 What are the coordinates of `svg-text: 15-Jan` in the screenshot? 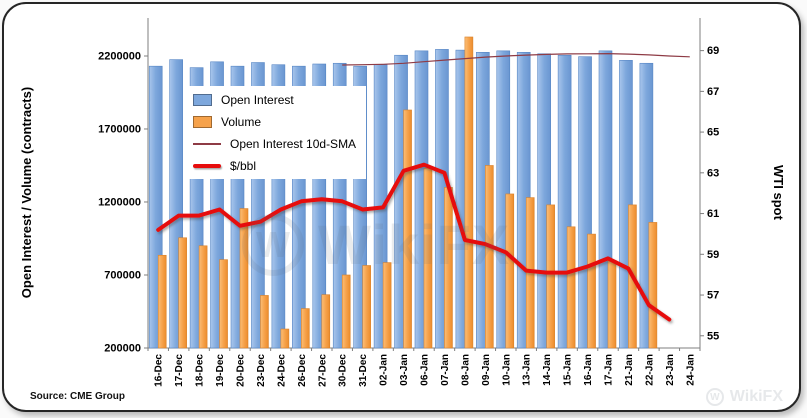 It's located at (568, 370).